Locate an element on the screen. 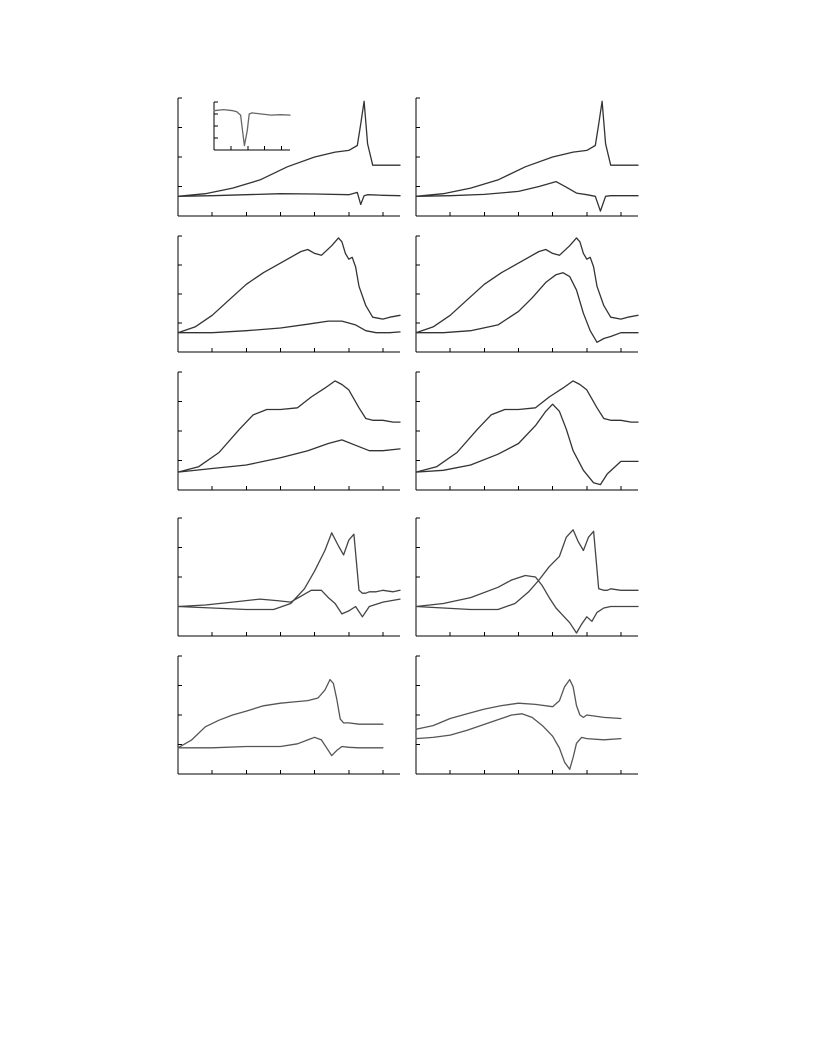 Image resolution: width=816 pixels, height=1056 pixels. panel-row5-left is located at coordinates (288, 715).